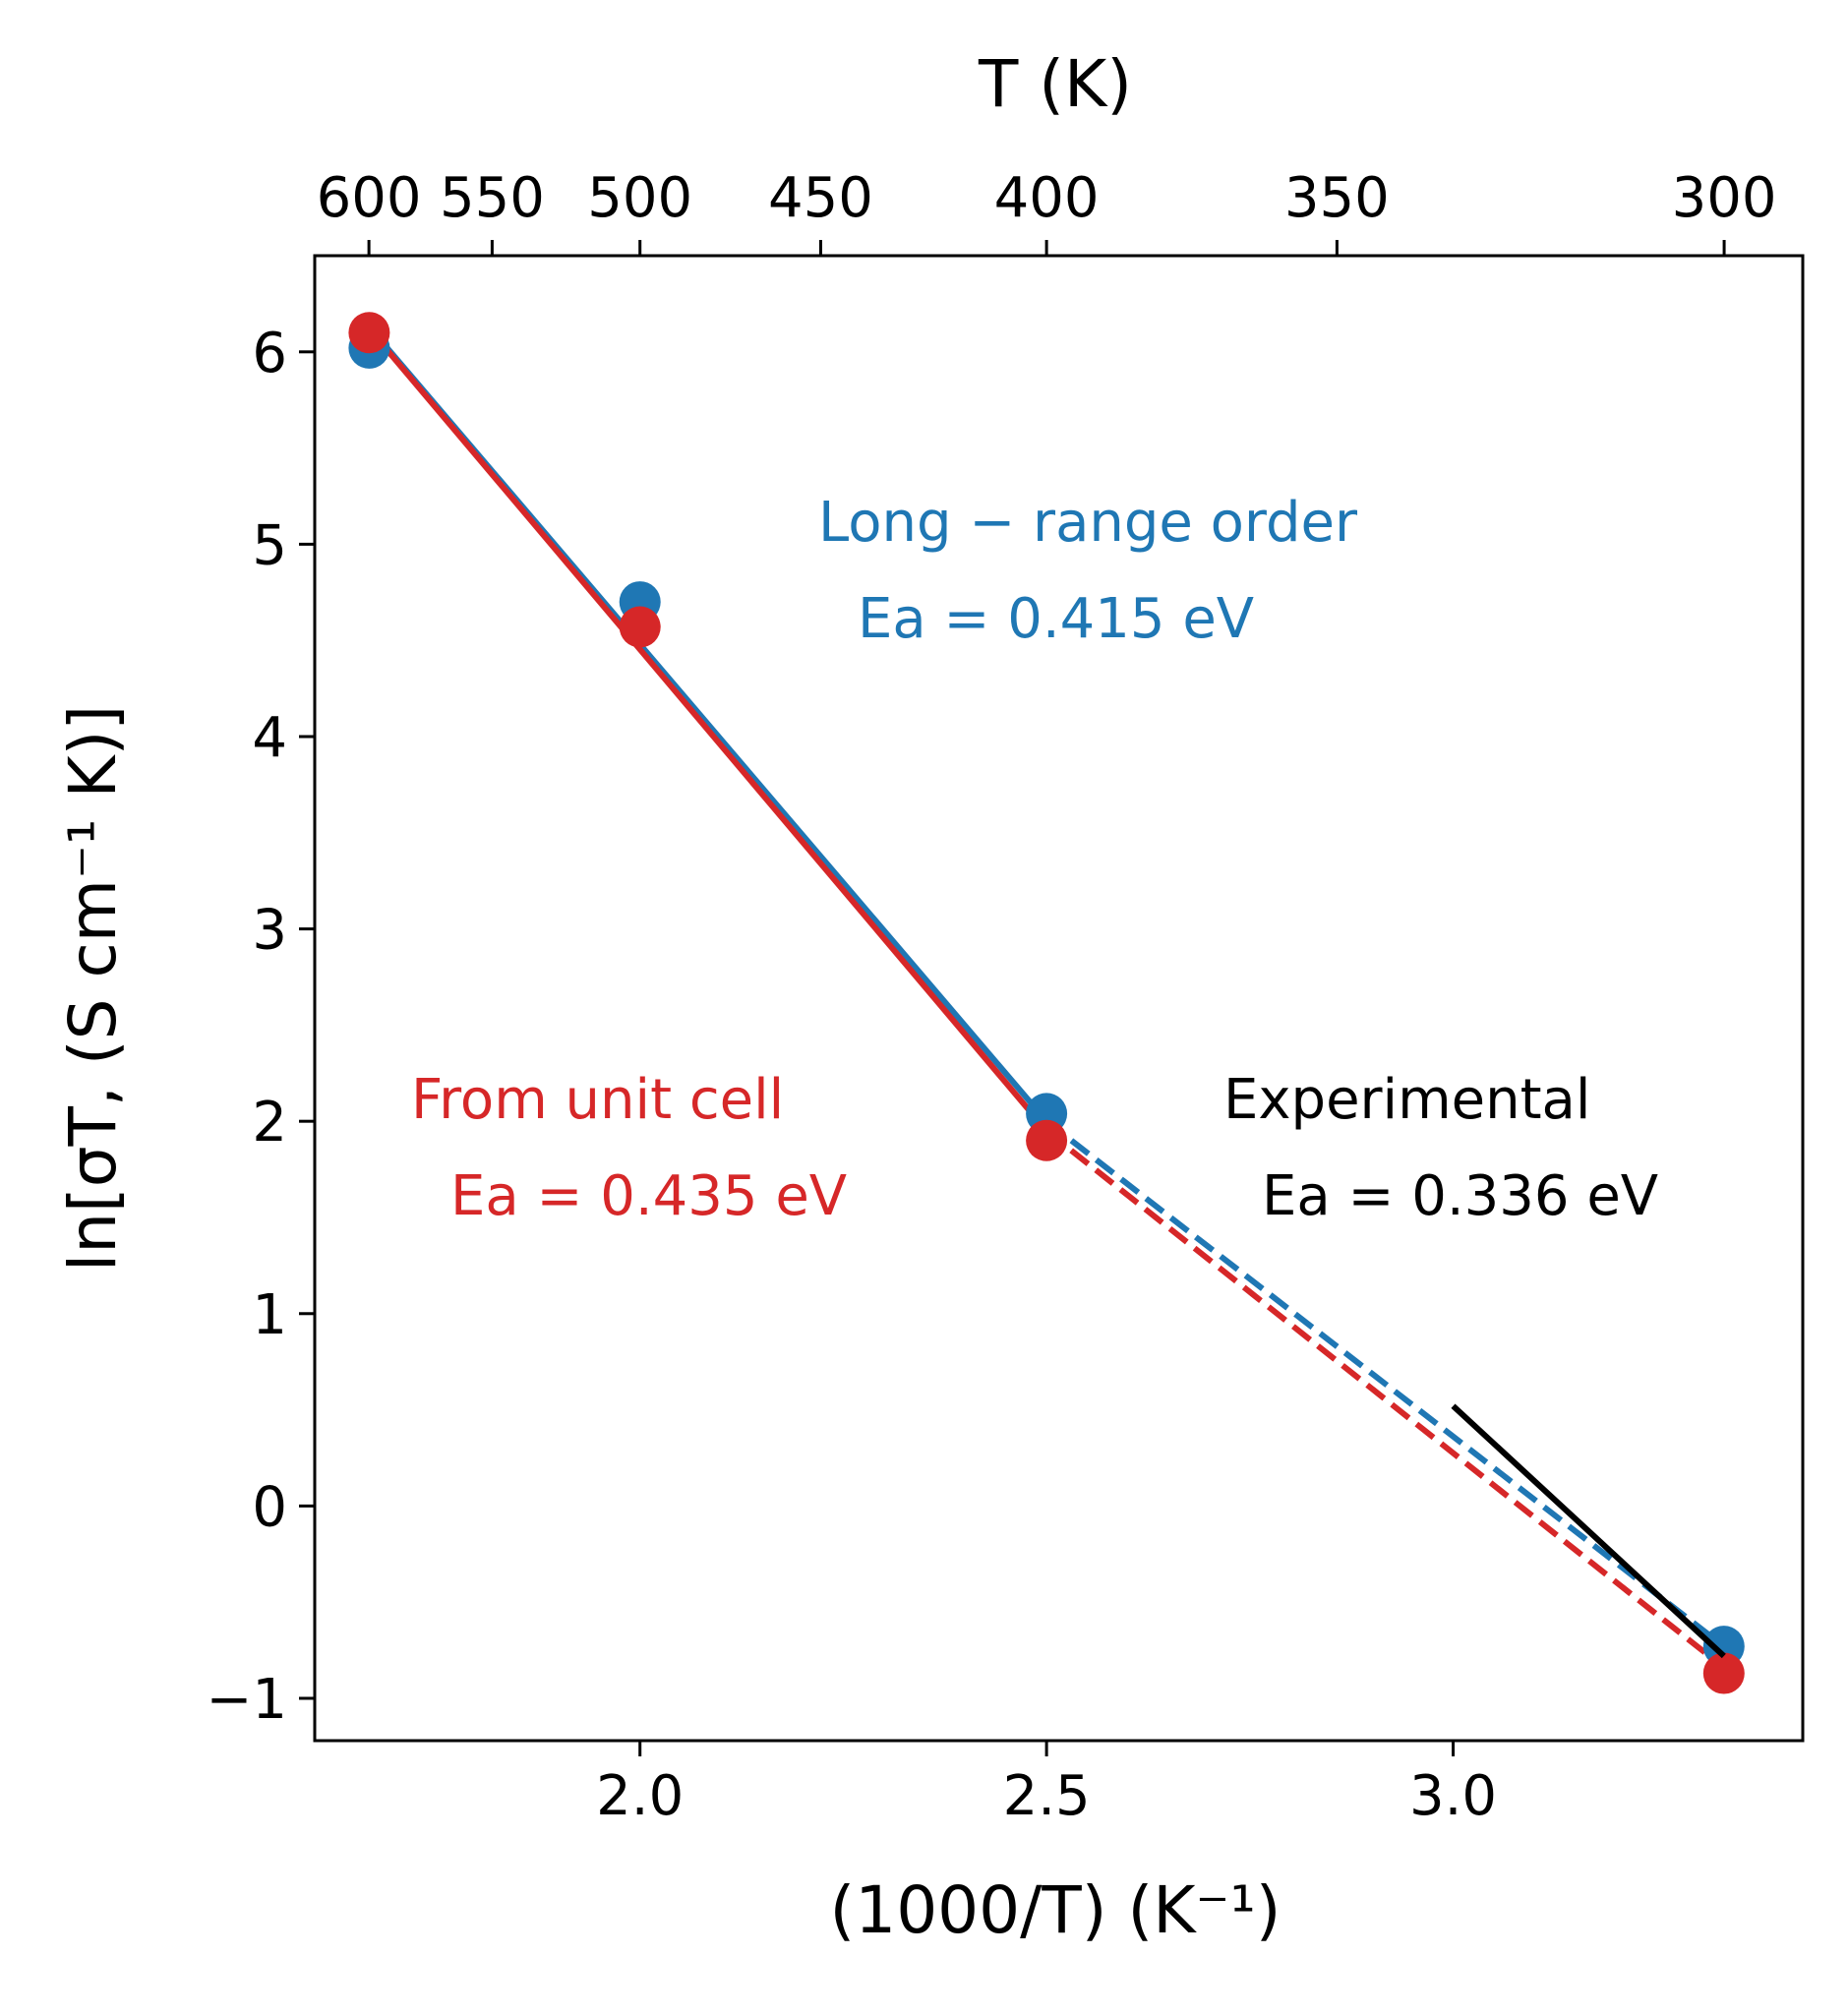  What do you see at coordinates (1047, 1796) in the screenshot?
I see `x-tick-label: 2.5` at bounding box center [1047, 1796].